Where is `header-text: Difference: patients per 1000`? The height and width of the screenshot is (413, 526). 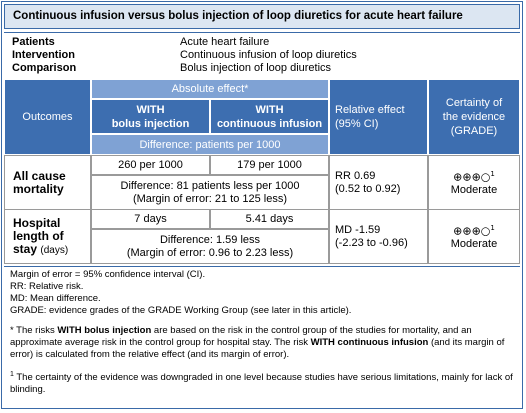 header-text: Difference: patients per 1000 is located at coordinates (210, 144).